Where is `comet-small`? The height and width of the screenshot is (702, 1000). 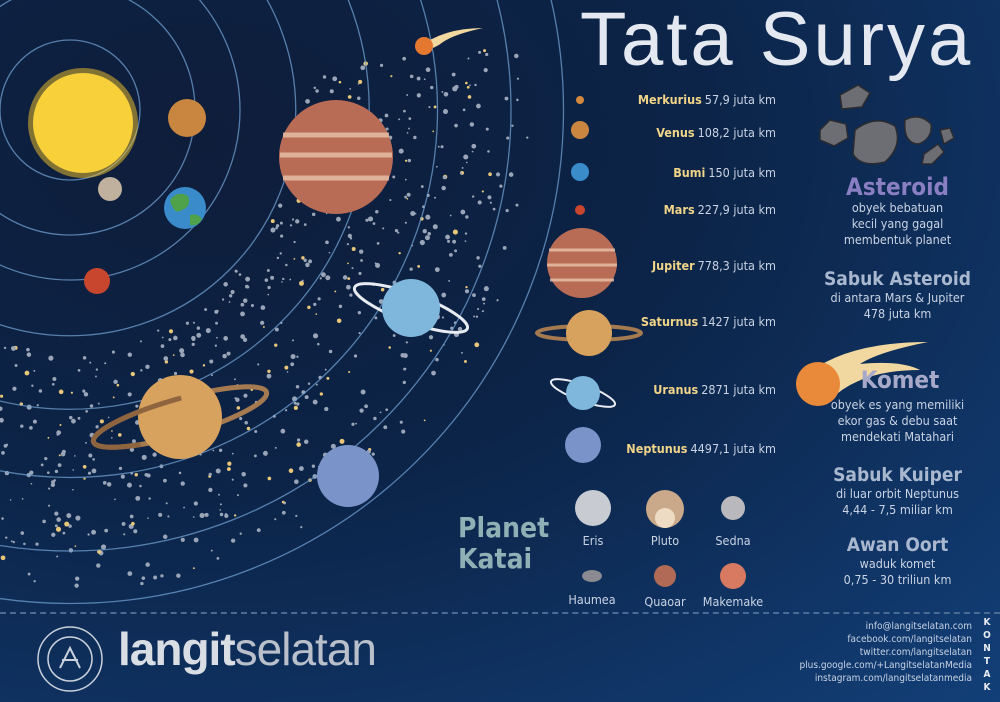 comet-small is located at coordinates (450, 39).